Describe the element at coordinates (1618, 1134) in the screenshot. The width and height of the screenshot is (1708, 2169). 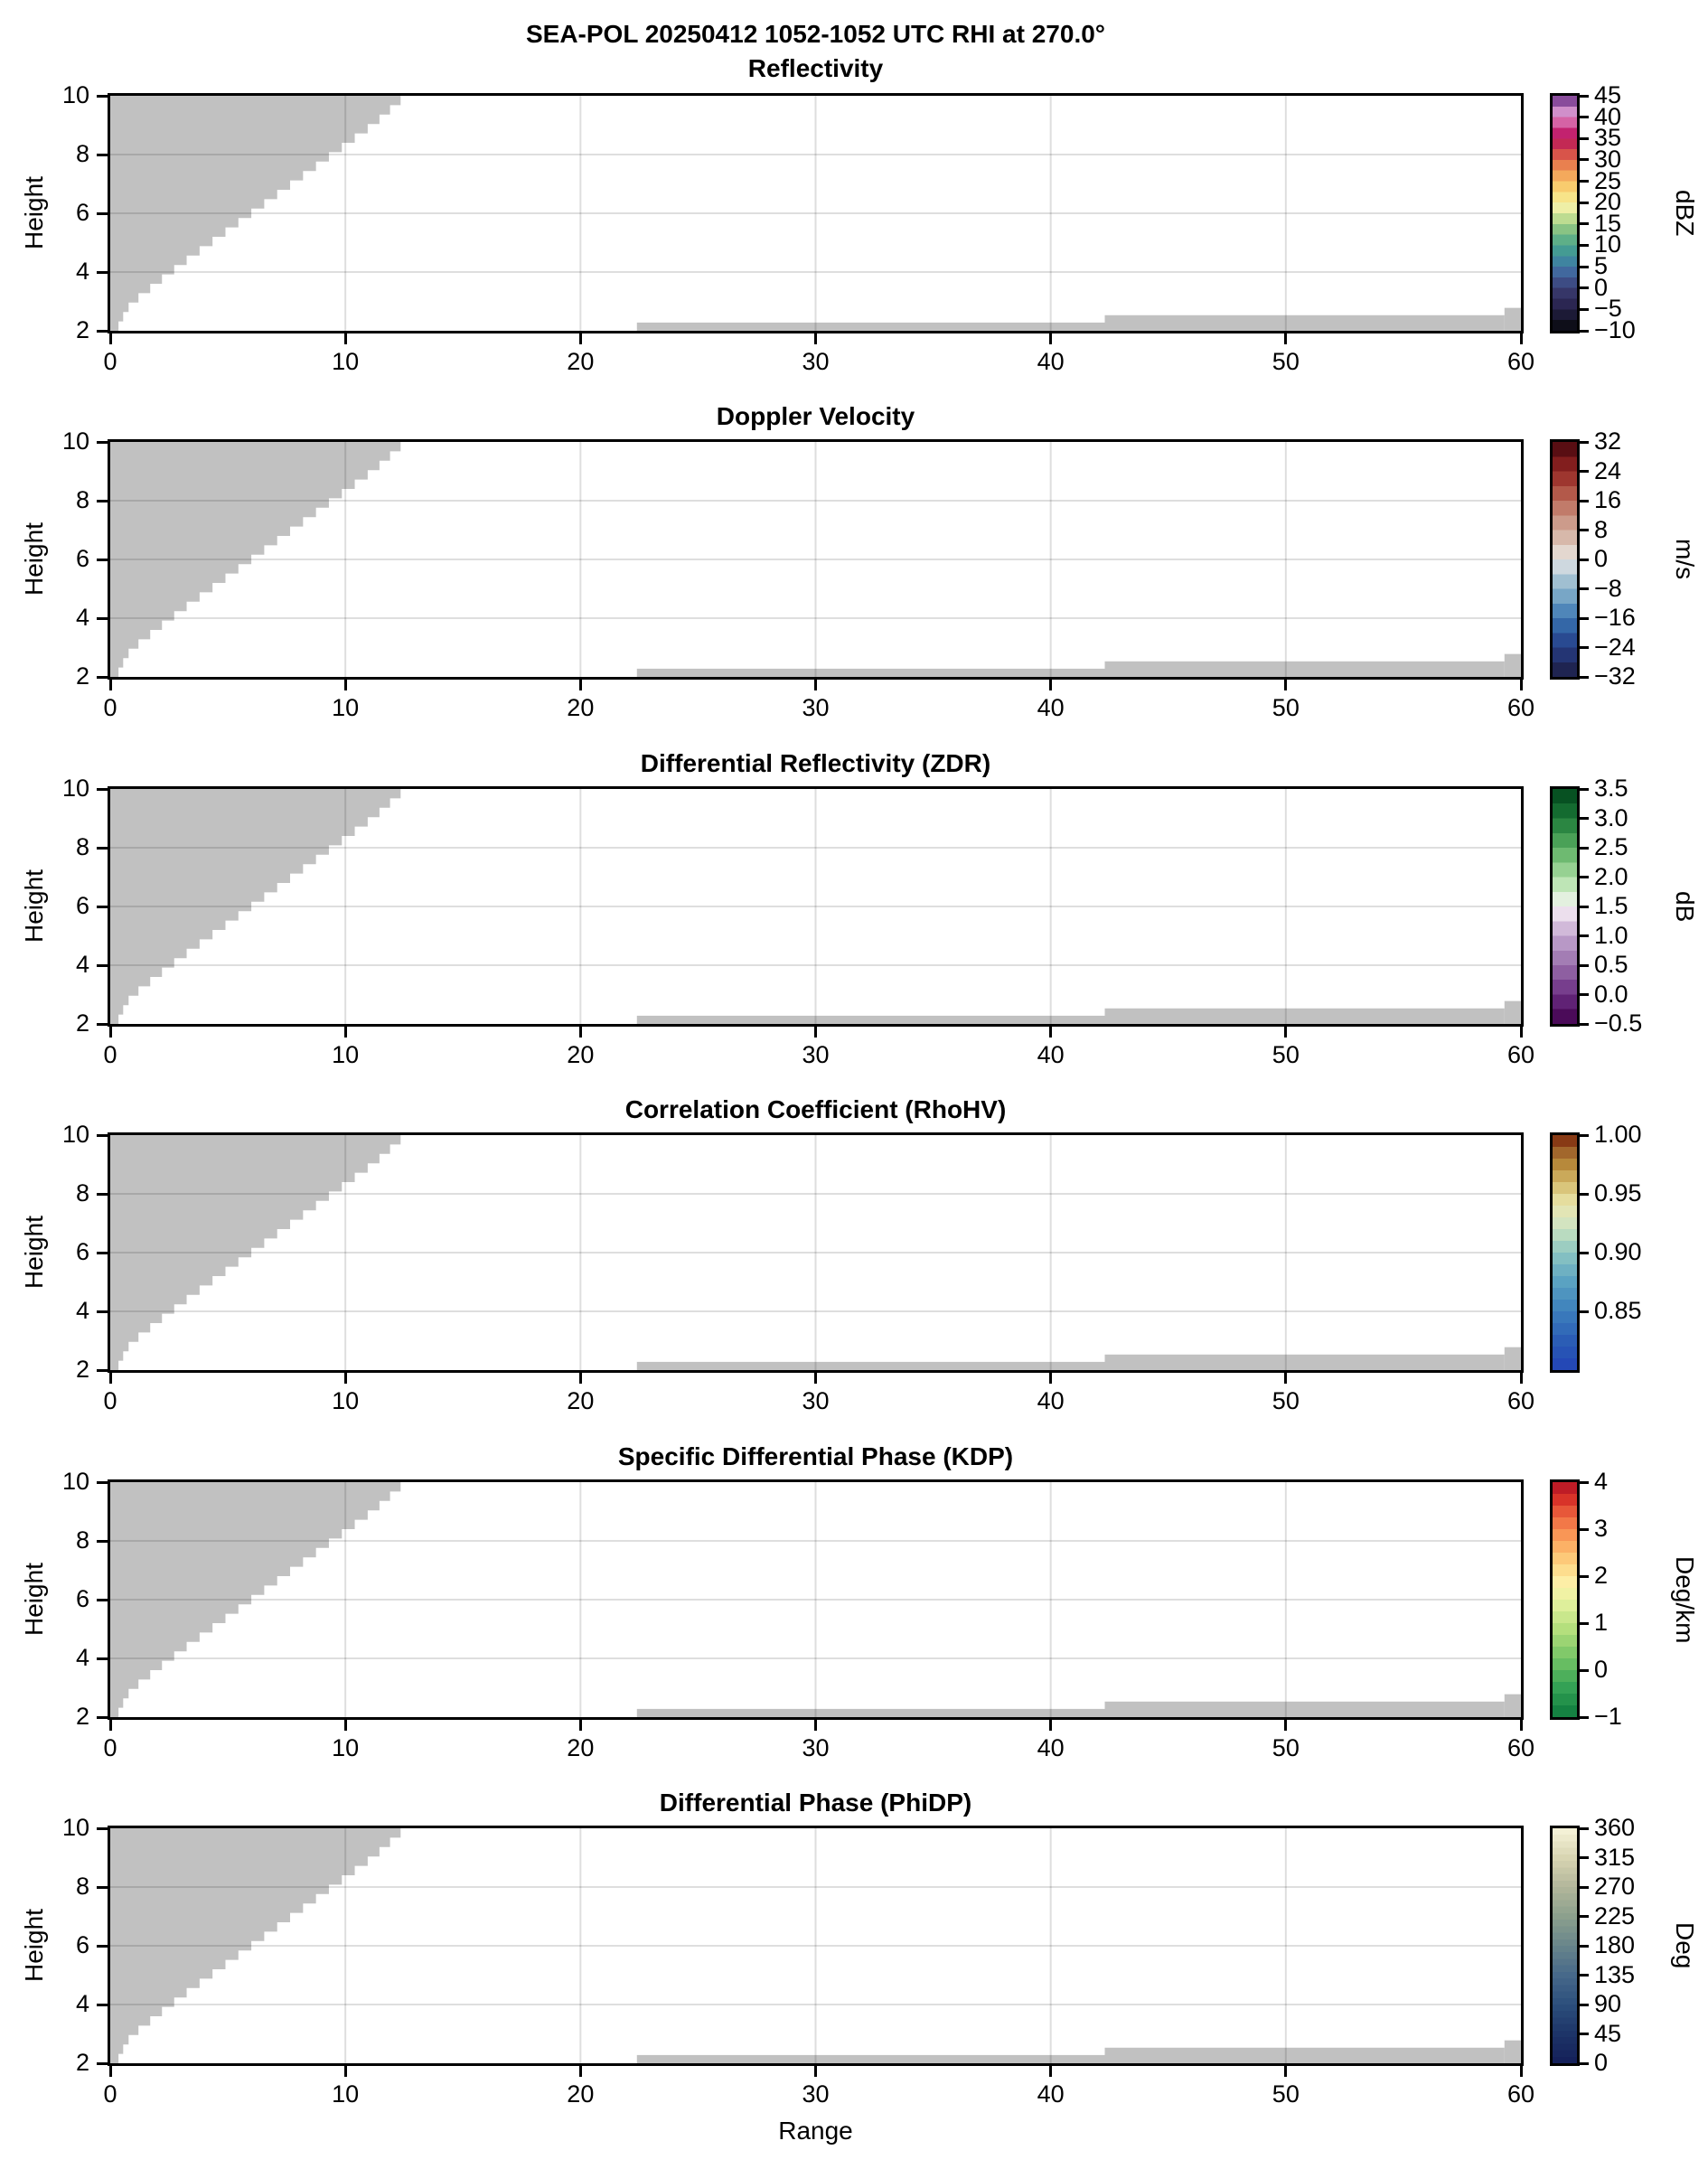
I see `colorbar-tick-label: 1.00` at that location.